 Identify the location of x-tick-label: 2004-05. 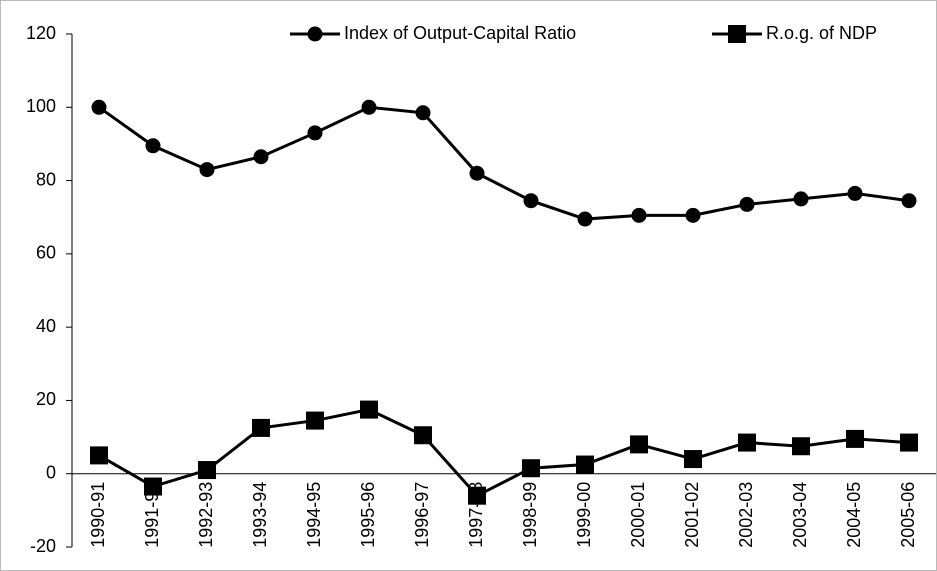
(854, 515).